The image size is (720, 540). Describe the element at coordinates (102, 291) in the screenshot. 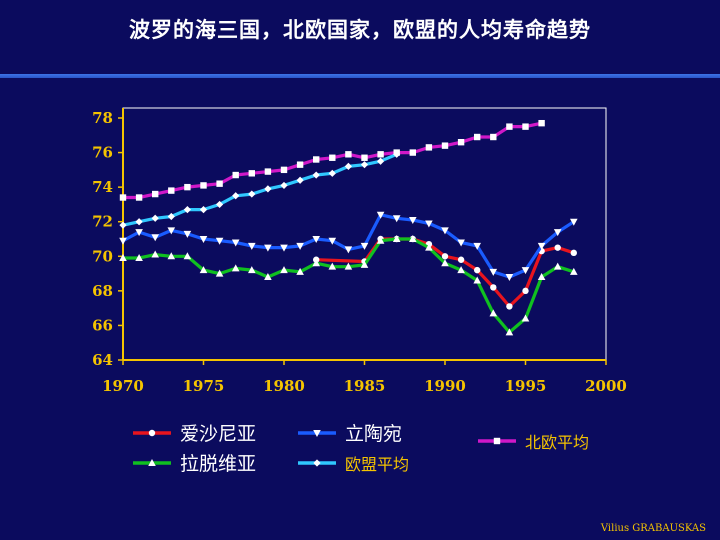

I see `y-tick-label: 68` at that location.